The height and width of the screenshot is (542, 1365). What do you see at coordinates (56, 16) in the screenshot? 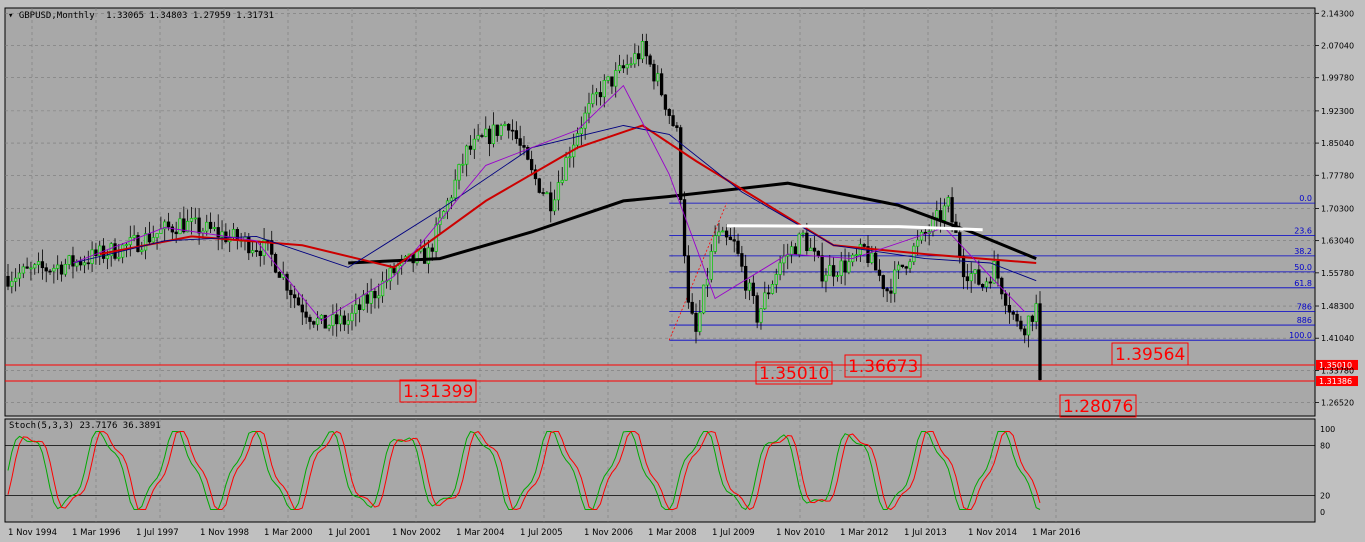
I see `symbol-title: GBPUSD,Monthly` at bounding box center [56, 16].